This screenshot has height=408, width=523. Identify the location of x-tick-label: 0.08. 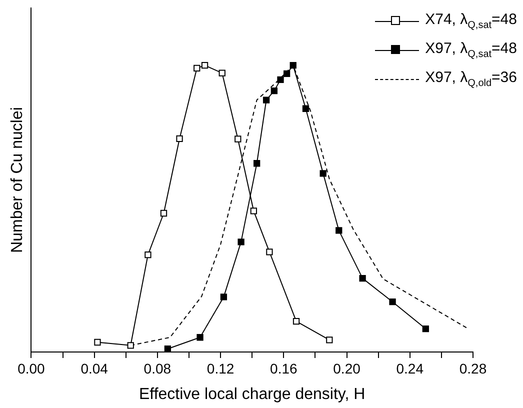
(158, 368).